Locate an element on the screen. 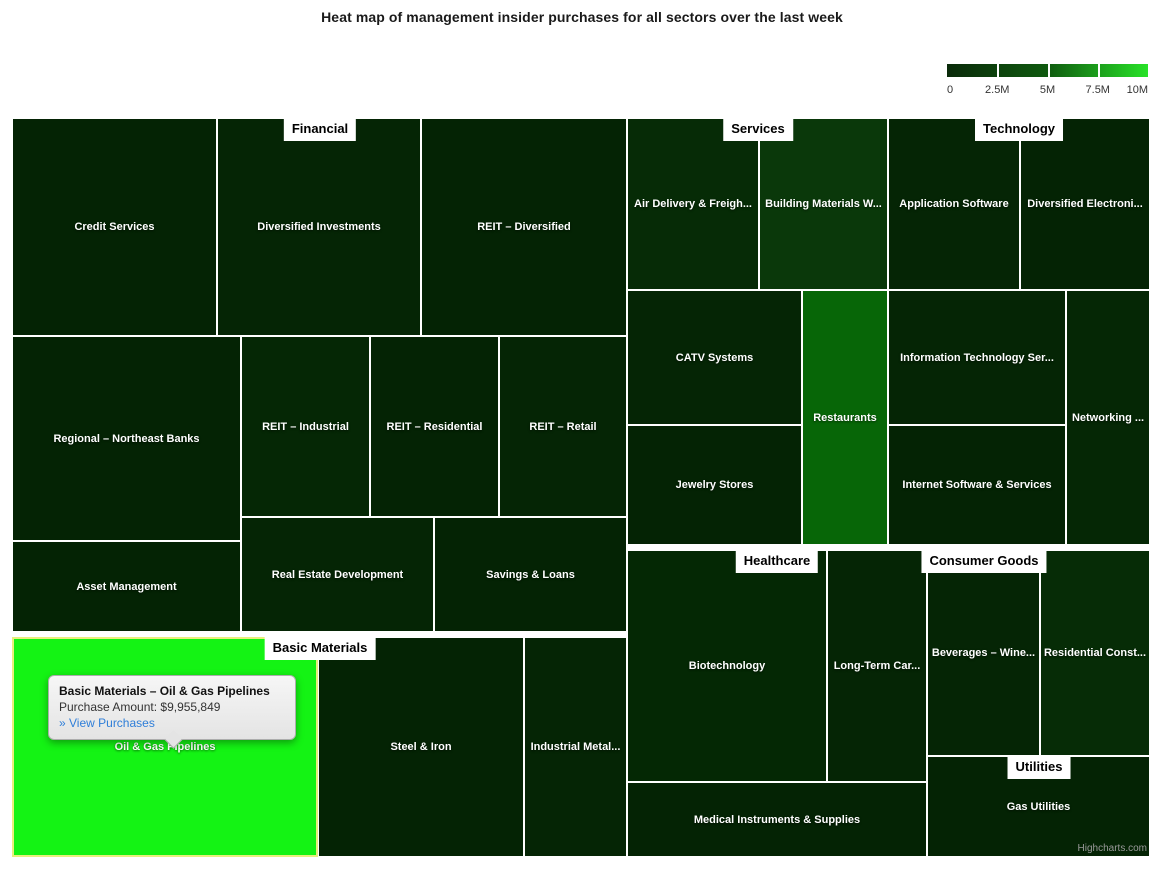  tile-label: REIT – Diversified is located at coordinates (524, 227).